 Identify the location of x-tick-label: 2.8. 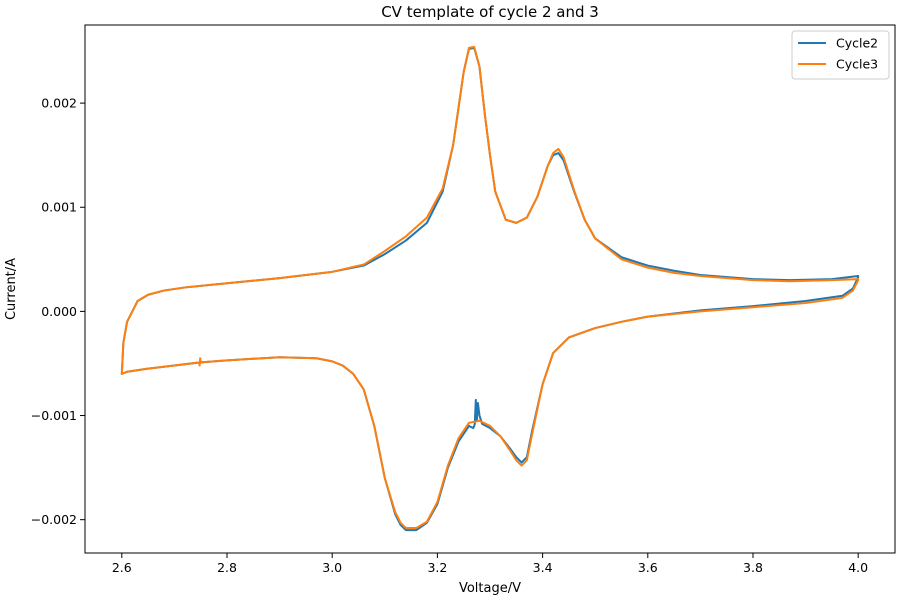
(227, 567).